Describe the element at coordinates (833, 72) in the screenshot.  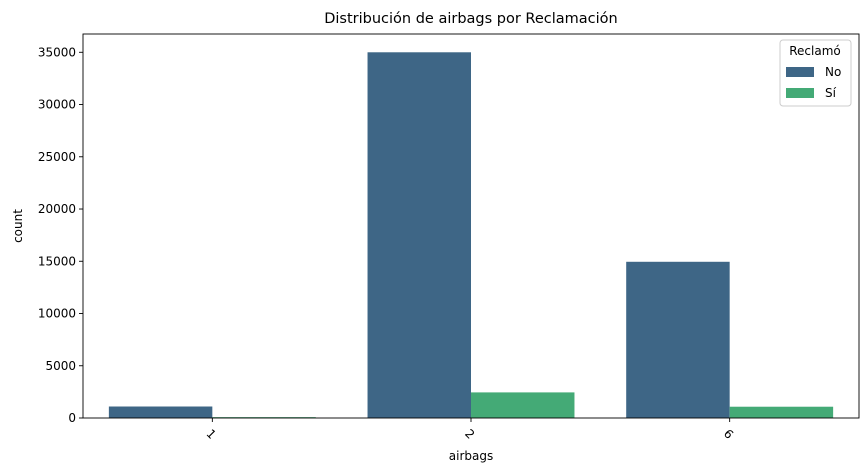
I see `legend-label-no: No` at that location.